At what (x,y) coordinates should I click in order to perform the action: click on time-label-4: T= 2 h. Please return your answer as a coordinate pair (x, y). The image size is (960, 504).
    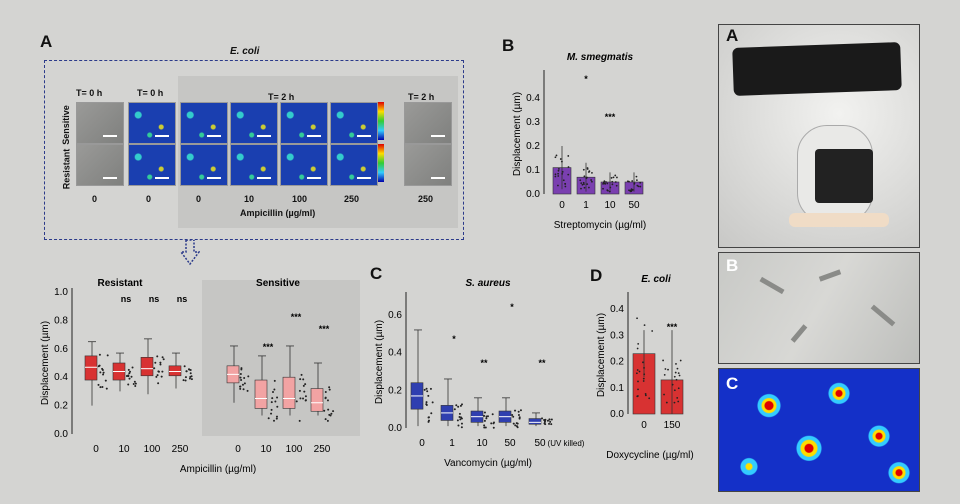
    Looking at the image, I should click on (421, 97).